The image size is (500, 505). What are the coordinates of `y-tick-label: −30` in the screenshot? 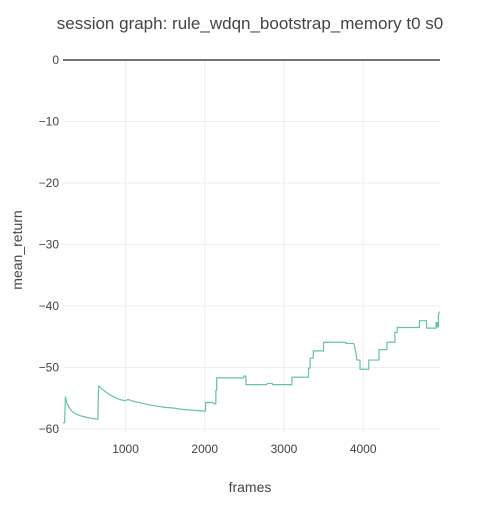 It's located at (49, 244).